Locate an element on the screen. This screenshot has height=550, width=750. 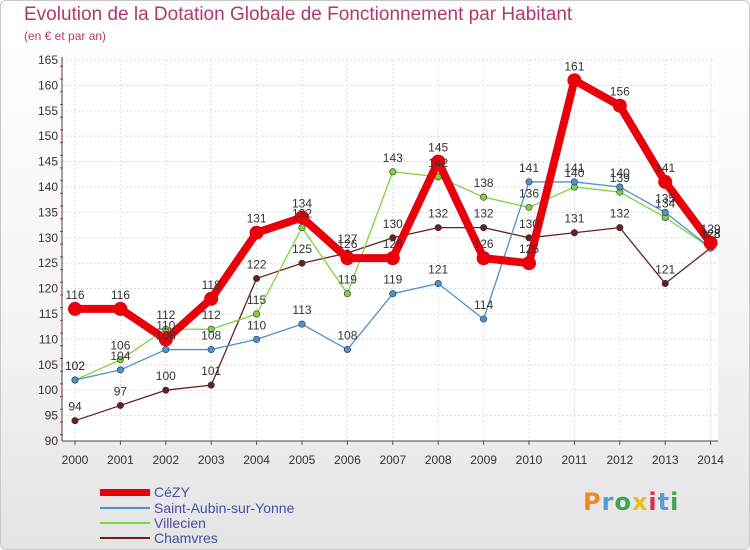
legend-item-chamvres: Chamvres is located at coordinates (159, 538).